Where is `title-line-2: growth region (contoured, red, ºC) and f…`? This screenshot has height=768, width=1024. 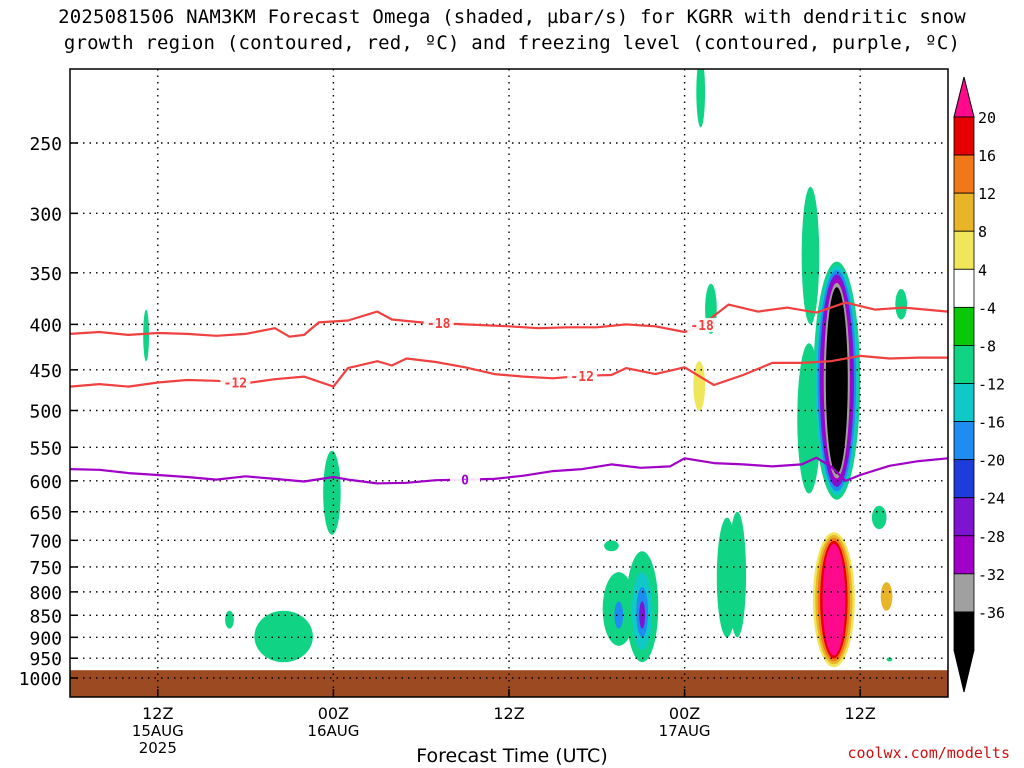 title-line-2: growth region (contoured, red, ºC) and f… is located at coordinates (512, 43).